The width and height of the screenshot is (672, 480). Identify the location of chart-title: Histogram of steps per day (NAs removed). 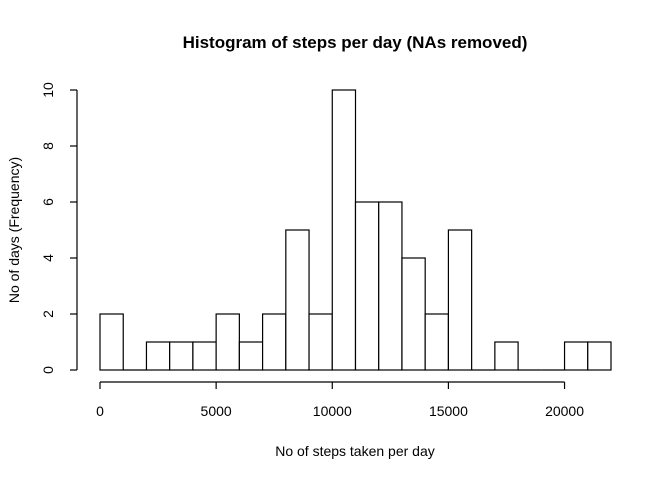
(355, 42).